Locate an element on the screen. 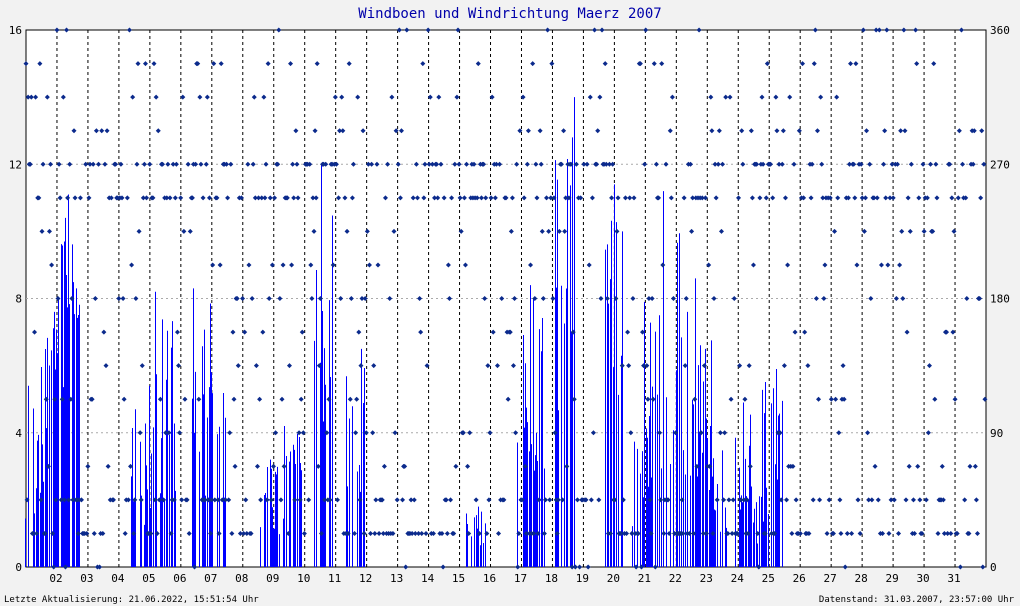  x-tick-label: 22 is located at coordinates (675, 578).